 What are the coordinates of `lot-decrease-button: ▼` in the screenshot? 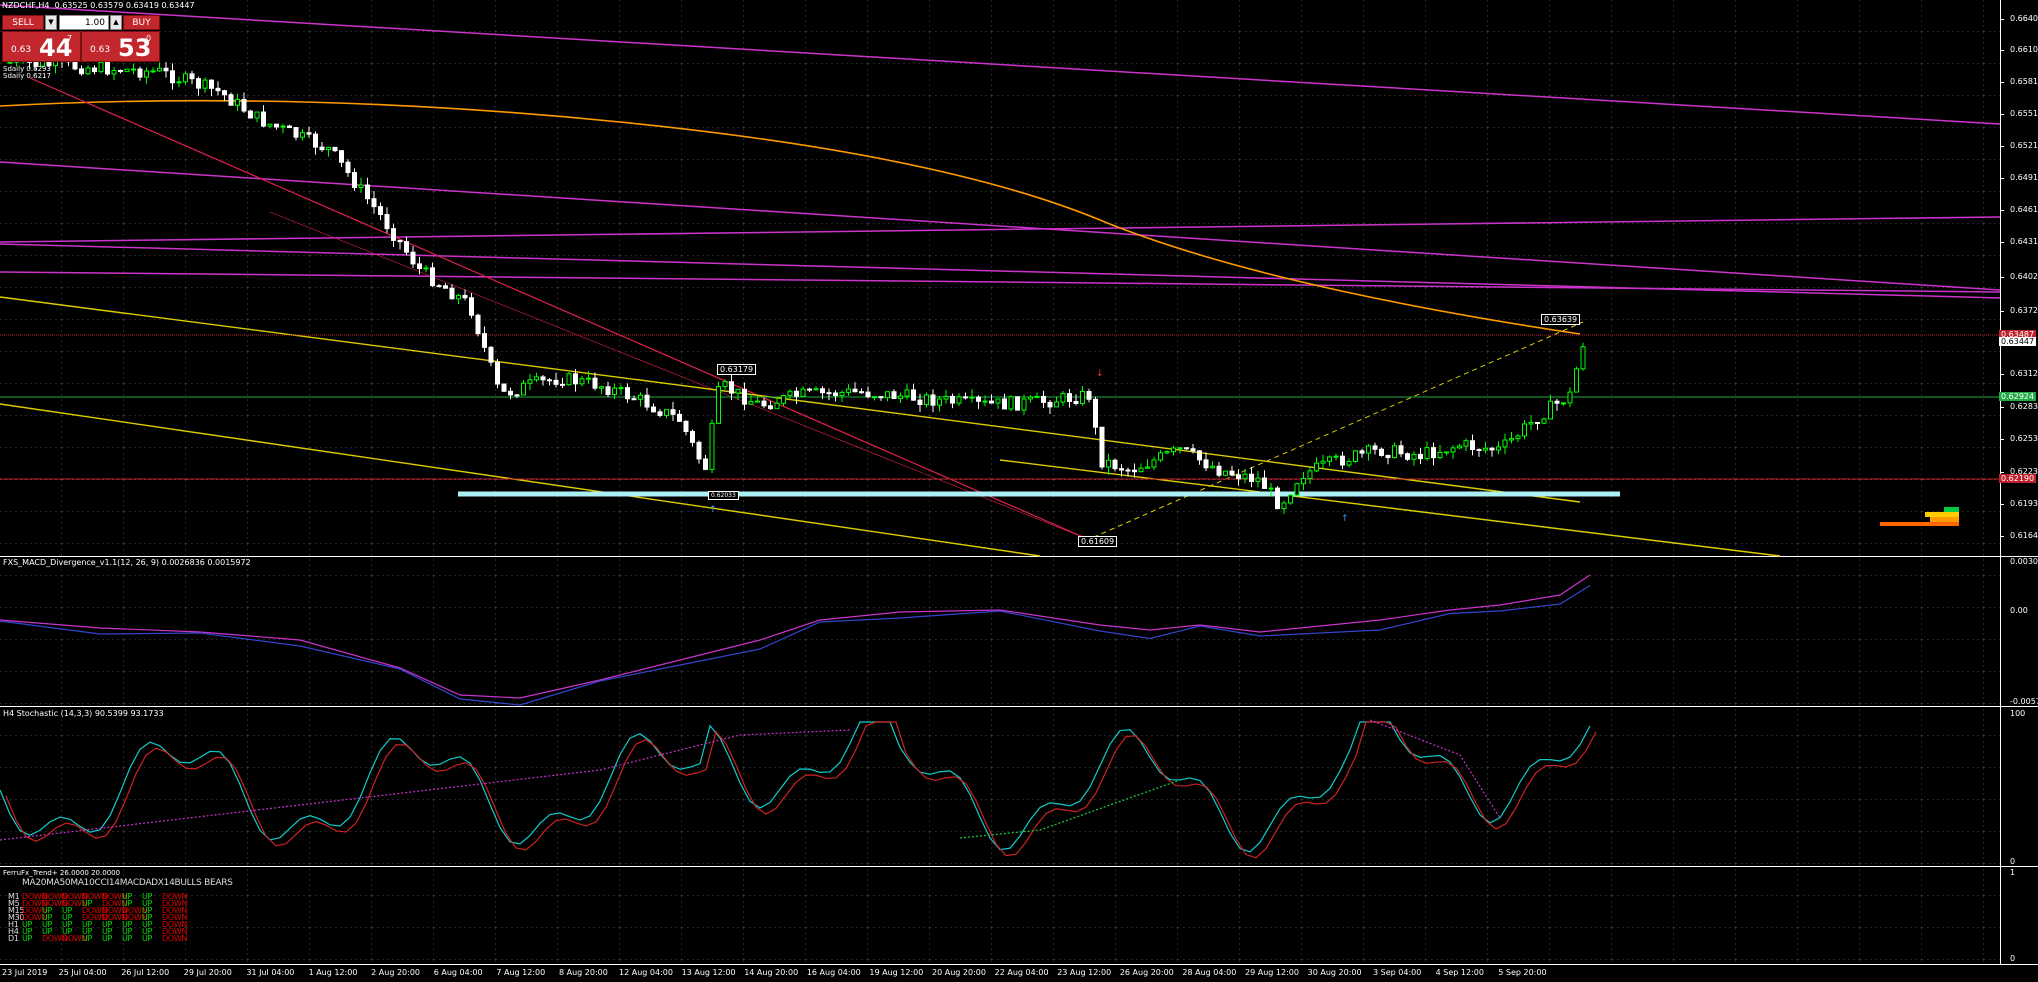 It's located at (51, 22).